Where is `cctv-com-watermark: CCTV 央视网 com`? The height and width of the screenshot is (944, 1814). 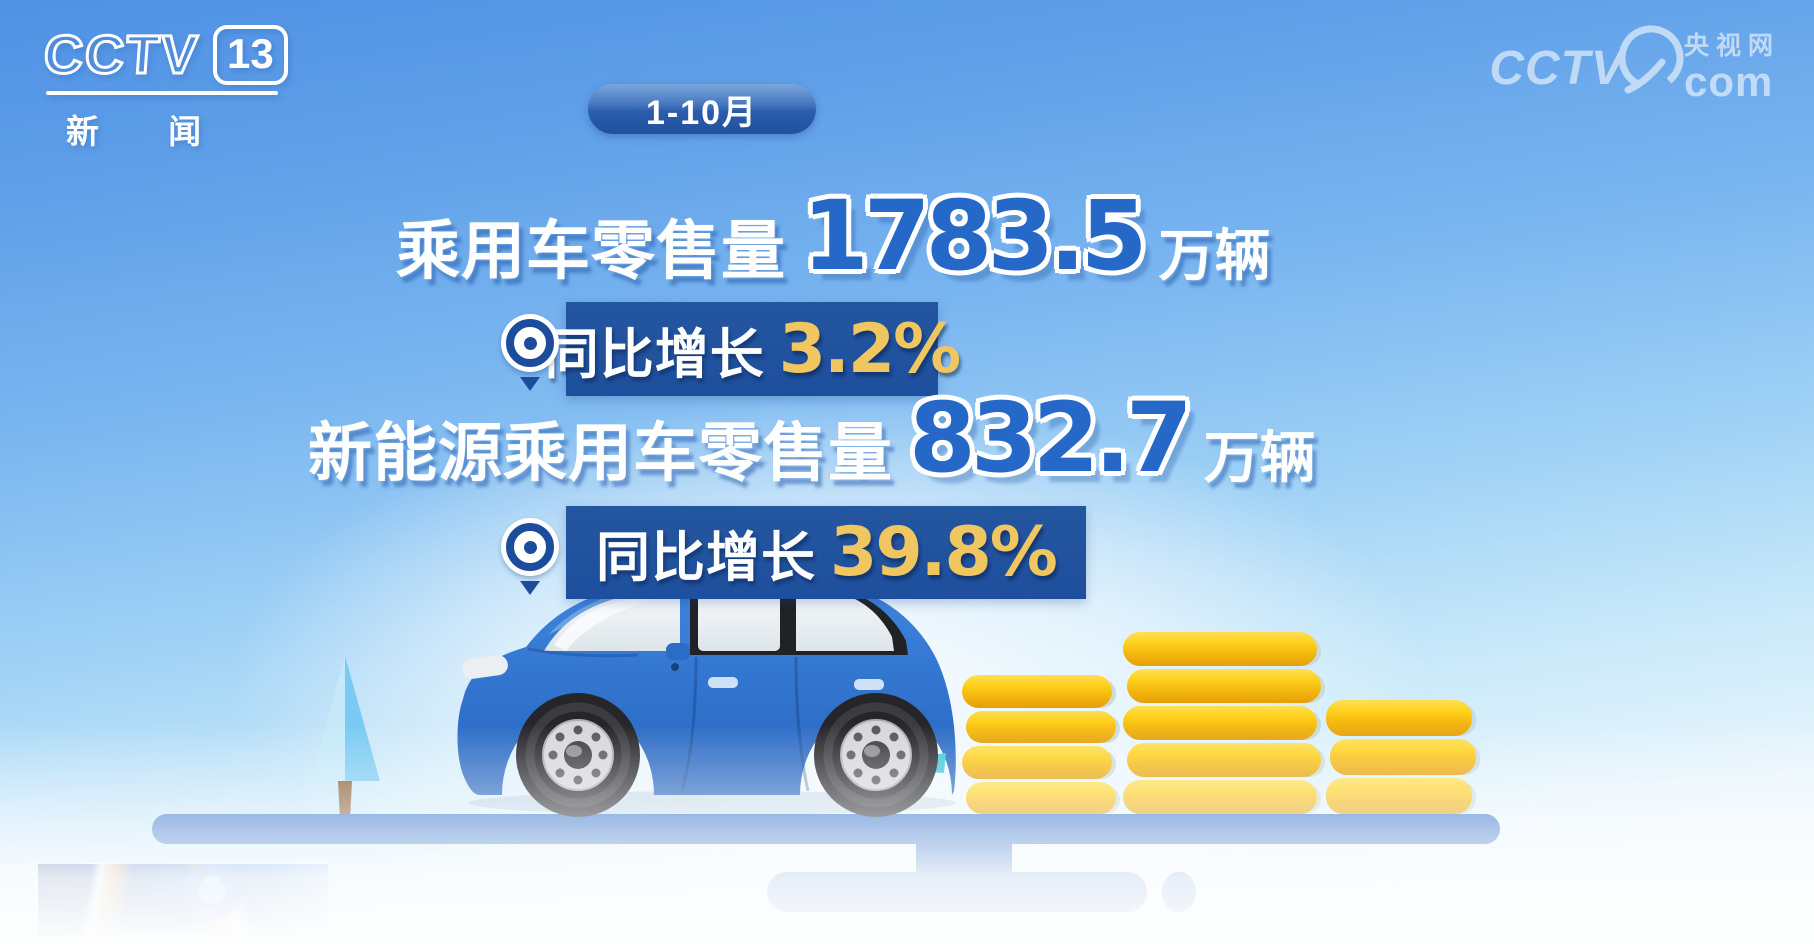
cctv-com-watermark: CCTV 央视网 com is located at coordinates (1634, 65).